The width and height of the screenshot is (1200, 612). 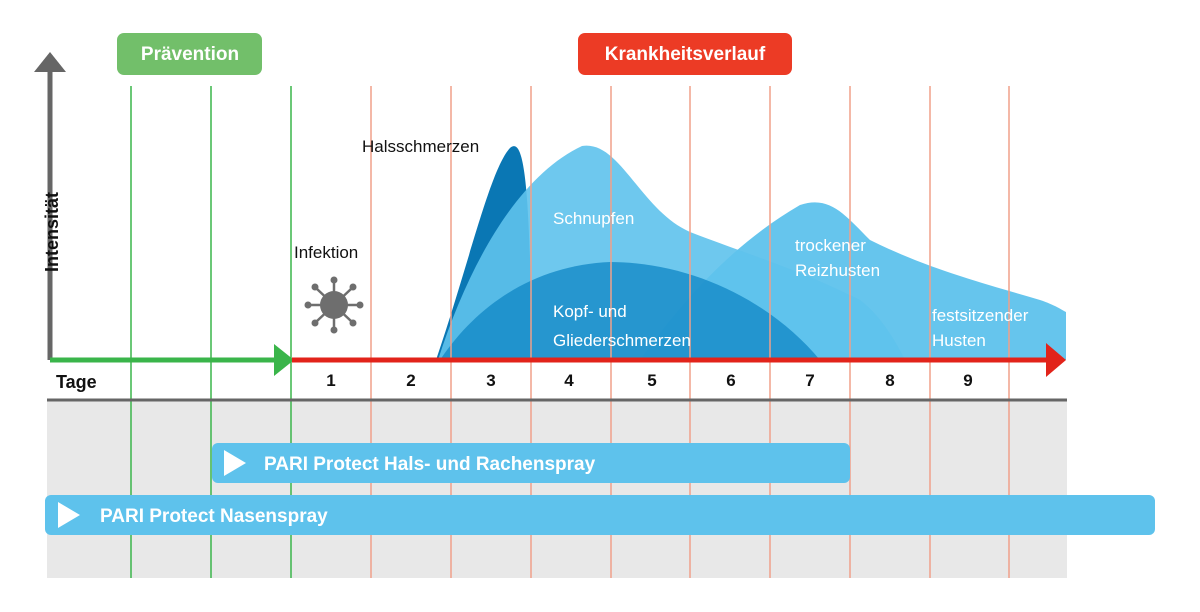 What do you see at coordinates (330, 380) in the screenshot?
I see `day-label: 1` at bounding box center [330, 380].